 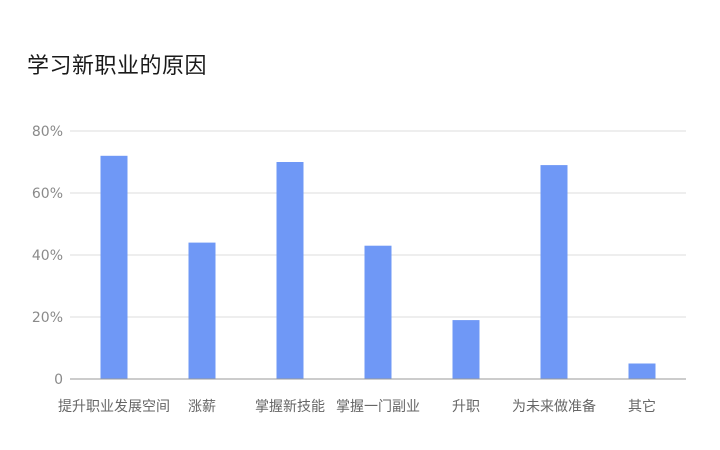 I want to click on x-tick-label: 掌握新技能, so click(x=290, y=407).